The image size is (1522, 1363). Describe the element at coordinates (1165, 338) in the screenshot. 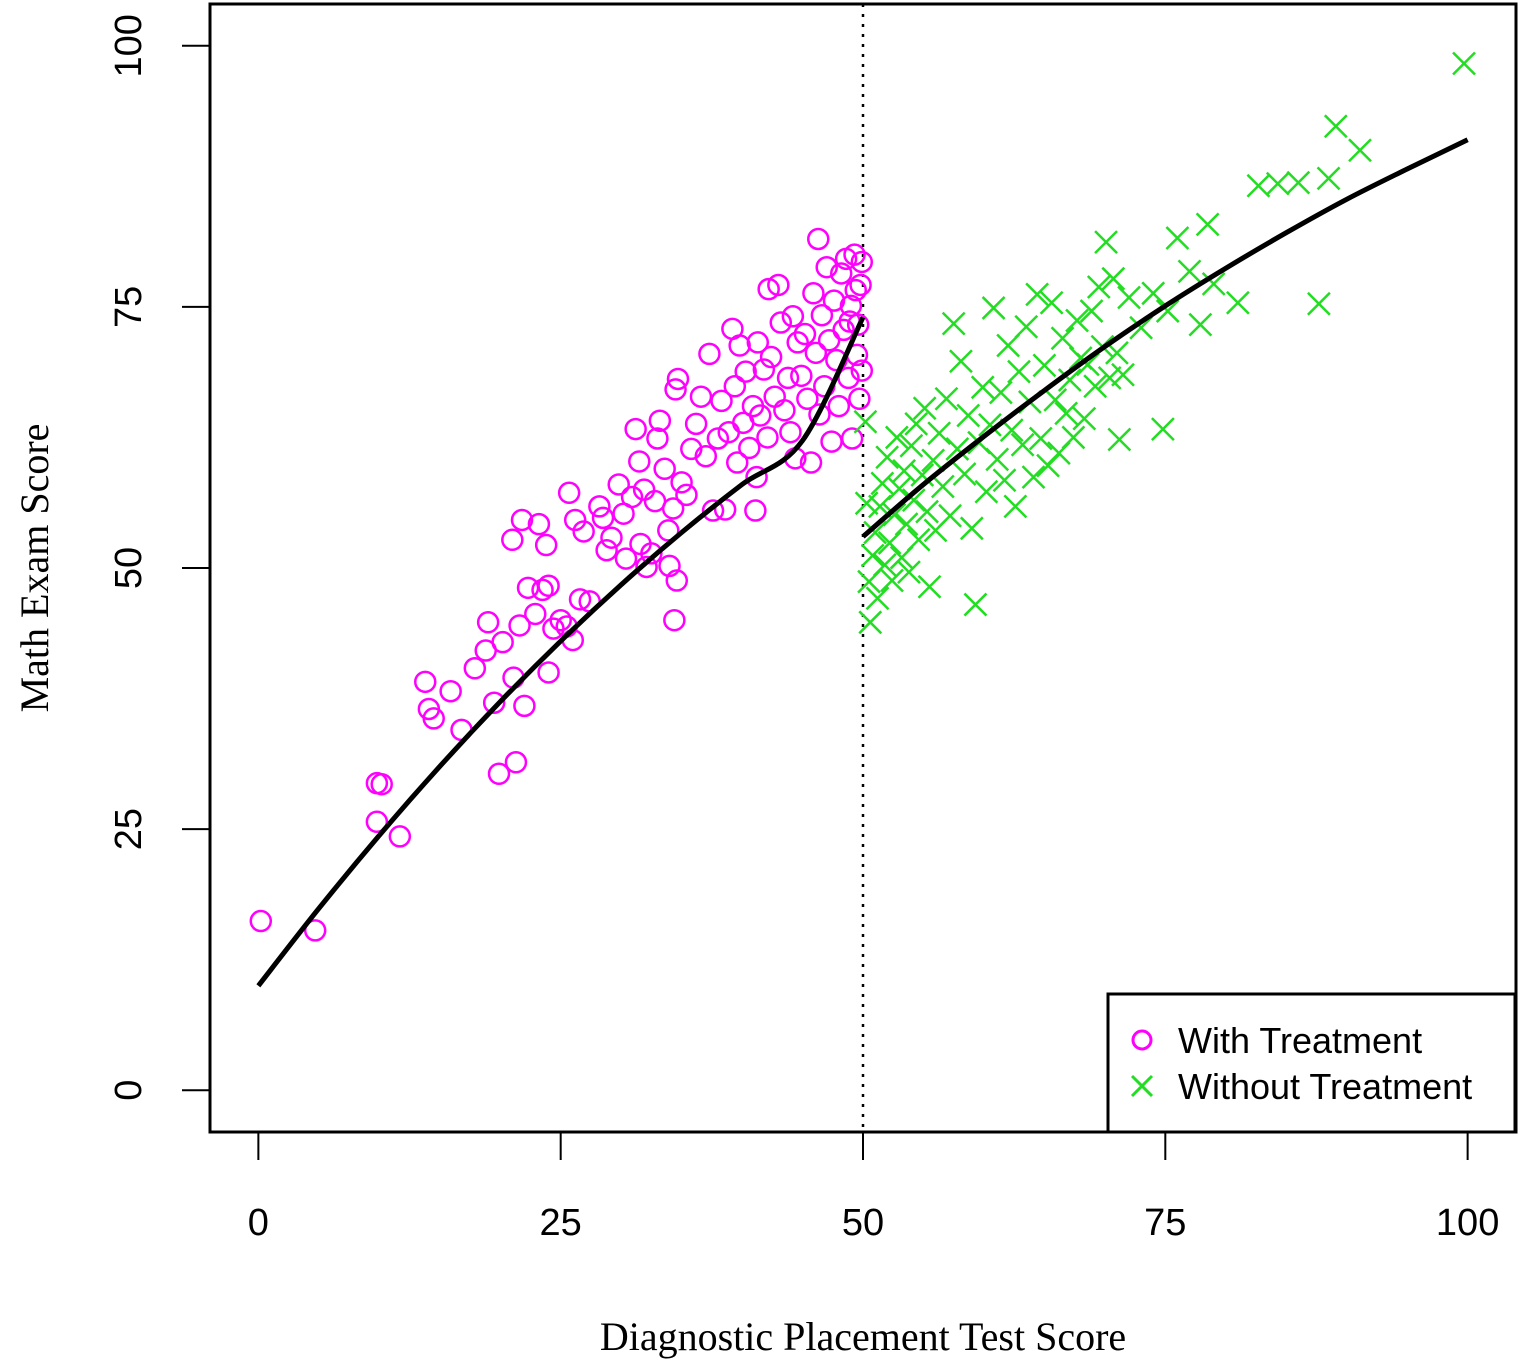

I see `fit-line-control` at that location.